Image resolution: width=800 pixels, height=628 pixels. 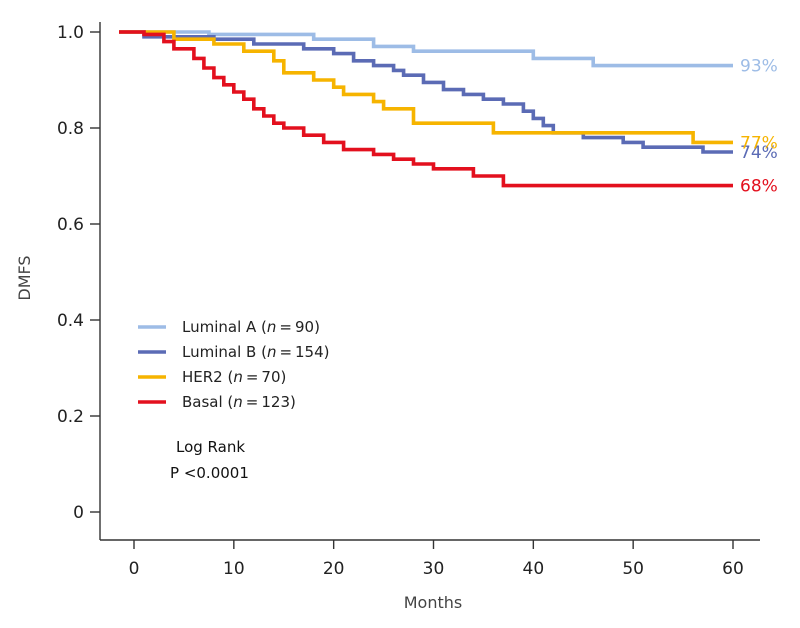 What do you see at coordinates (759, 143) in the screenshot?
I see `end-label-her2: 77%` at bounding box center [759, 143].